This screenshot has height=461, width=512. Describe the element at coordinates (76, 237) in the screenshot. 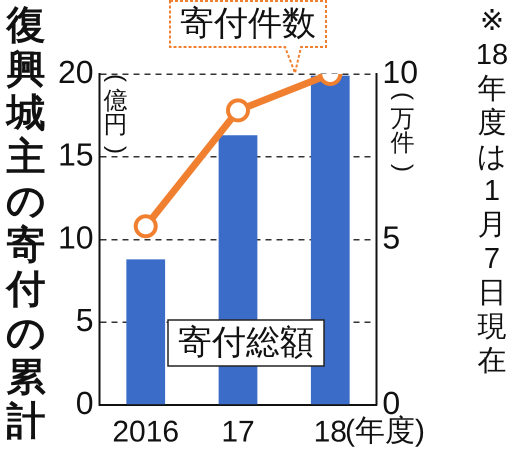

I see `y-tick-label: 10` at that location.